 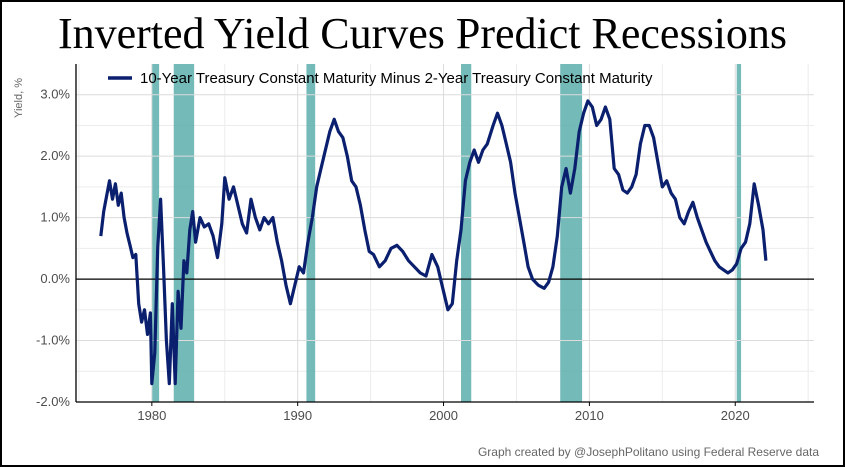 What do you see at coordinates (297, 415) in the screenshot?
I see `x-tick-label: 1990` at bounding box center [297, 415].